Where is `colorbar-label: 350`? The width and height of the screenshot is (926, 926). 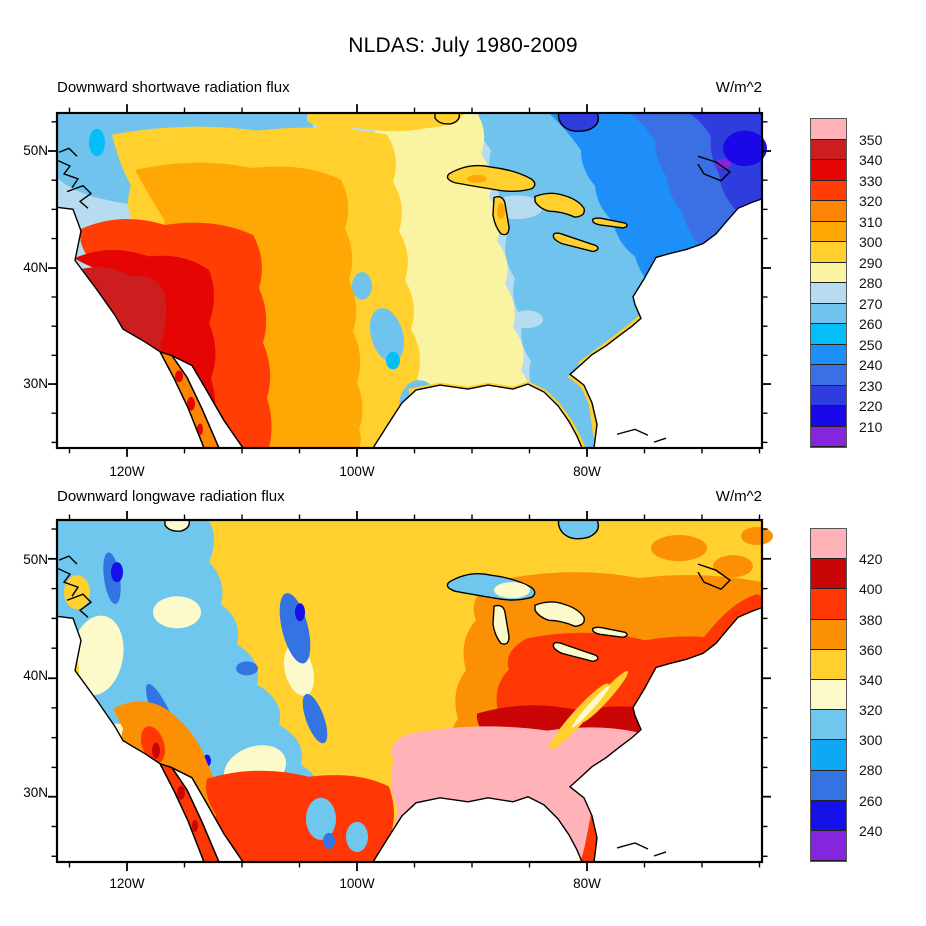 colorbar-label: 350 is located at coordinates (871, 139).